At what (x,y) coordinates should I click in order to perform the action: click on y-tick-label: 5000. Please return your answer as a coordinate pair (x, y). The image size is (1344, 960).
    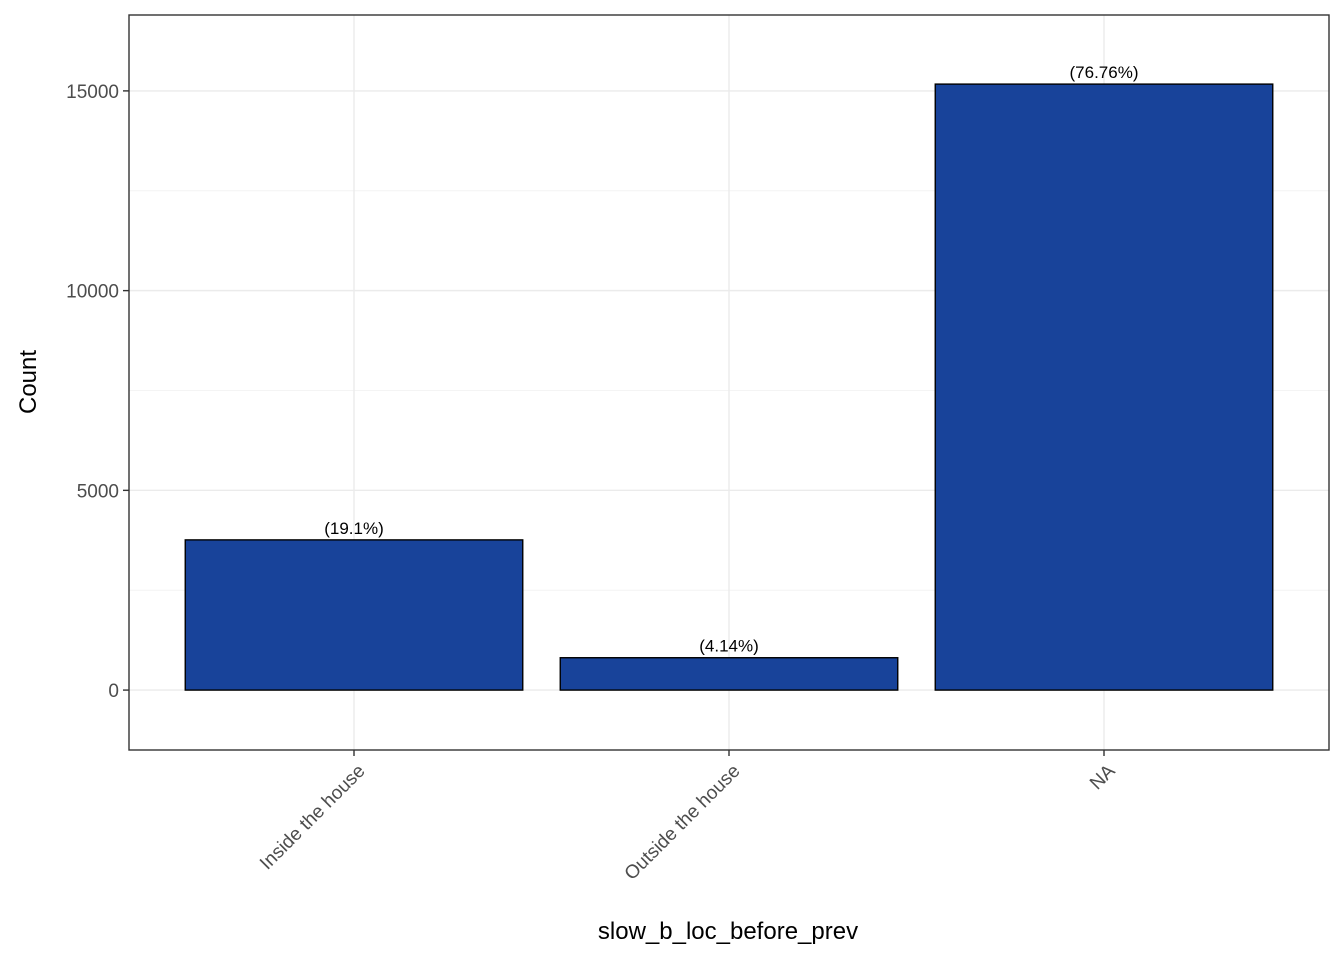
    Looking at the image, I should click on (98, 491).